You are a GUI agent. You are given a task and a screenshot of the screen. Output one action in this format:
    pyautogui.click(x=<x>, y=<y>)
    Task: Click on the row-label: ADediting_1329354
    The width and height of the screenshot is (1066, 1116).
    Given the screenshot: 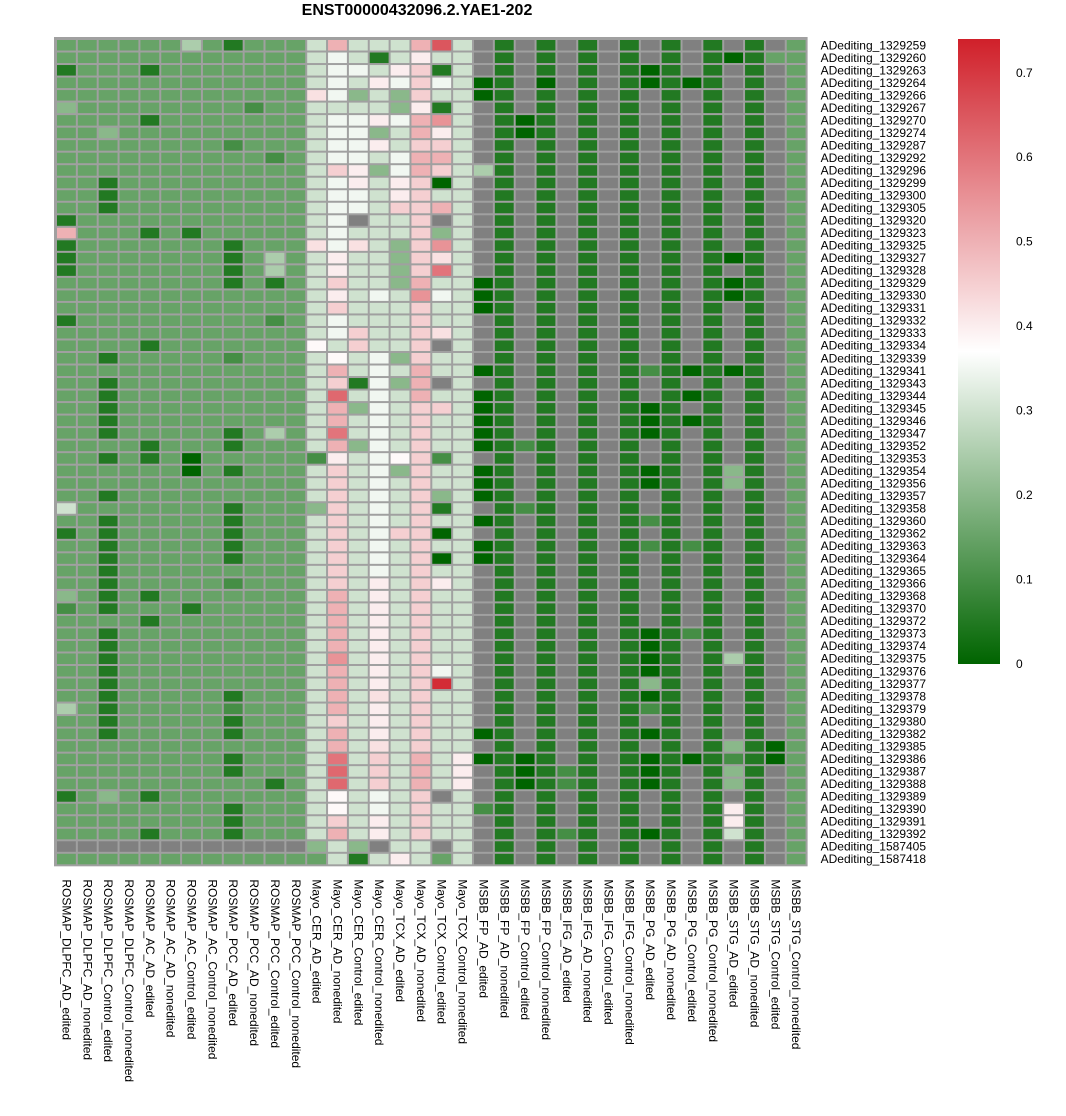 What is the action you would take?
    pyautogui.click(x=874, y=471)
    